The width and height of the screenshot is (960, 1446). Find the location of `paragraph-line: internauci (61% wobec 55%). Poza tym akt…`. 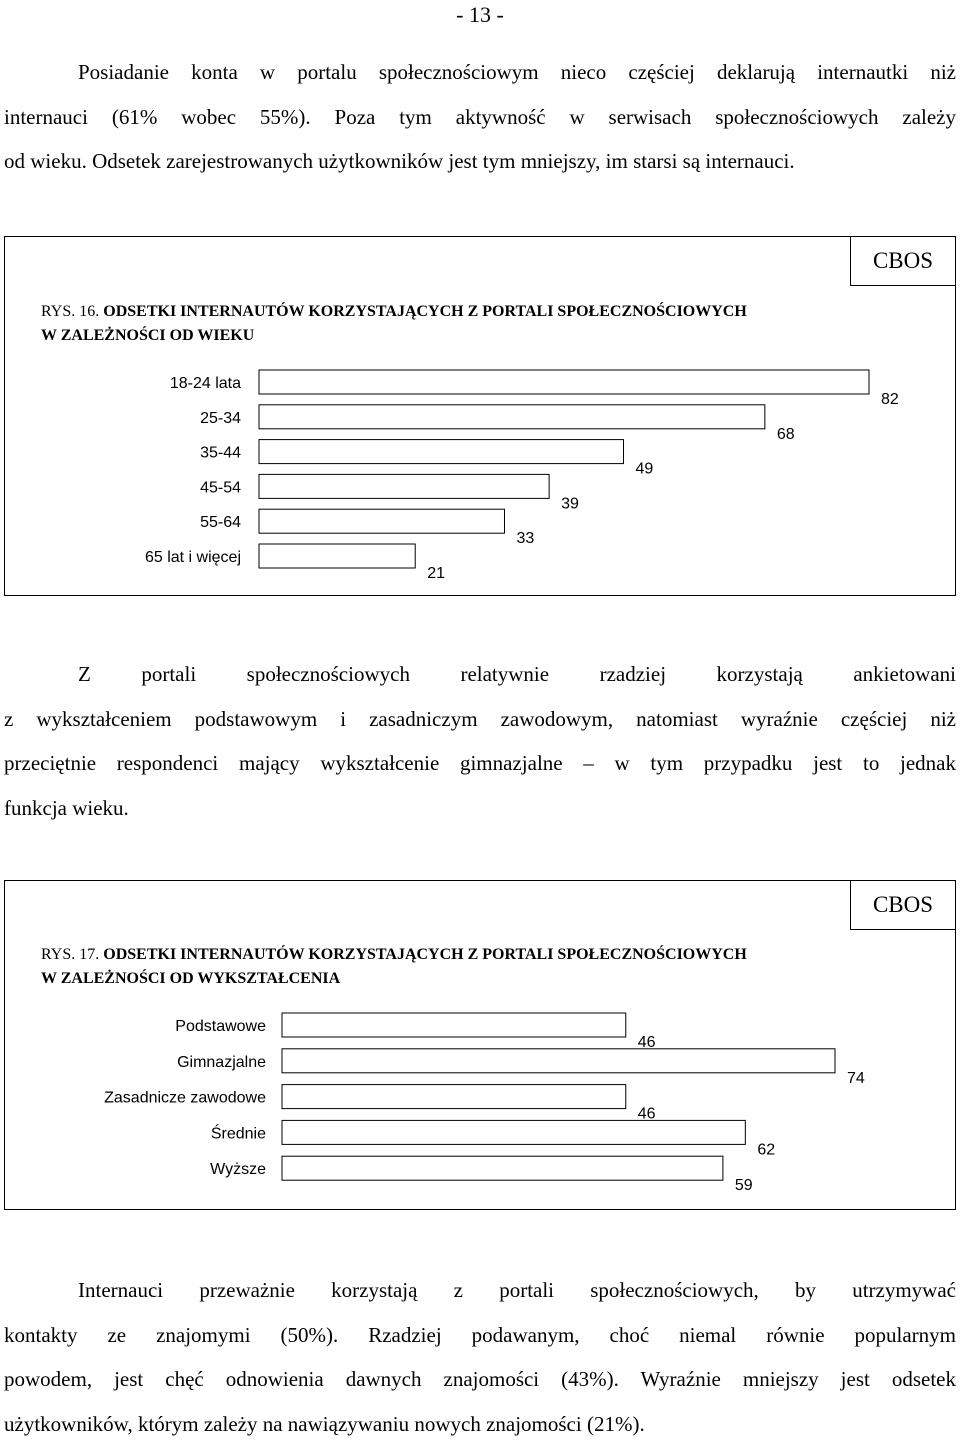

paragraph-line: internauci (61% wobec 55%). Poza tym akt… is located at coordinates (480, 117).